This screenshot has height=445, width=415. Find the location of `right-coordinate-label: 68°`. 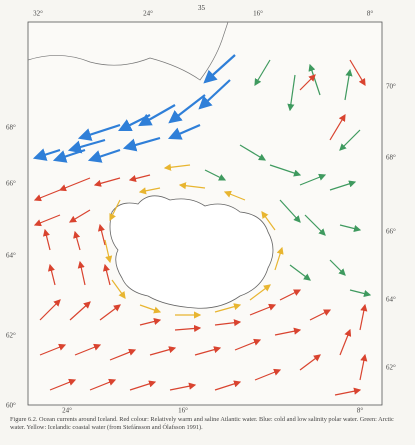

right-coordinate-label: 68° is located at coordinates (391, 158).